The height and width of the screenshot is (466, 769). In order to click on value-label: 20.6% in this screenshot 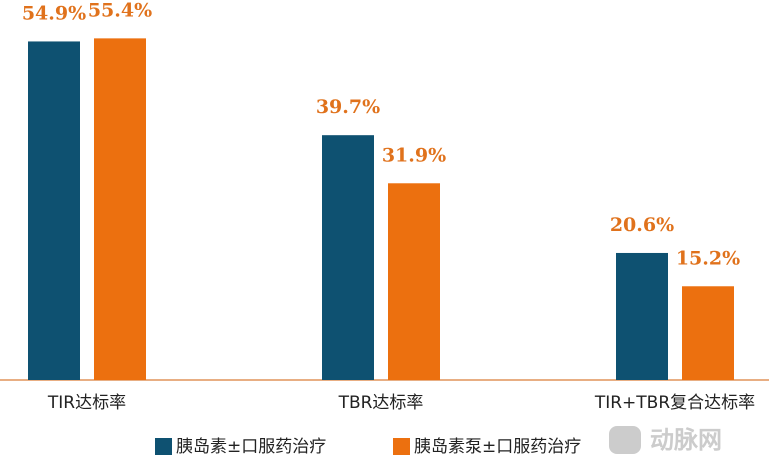, I will do `click(642, 225)`.